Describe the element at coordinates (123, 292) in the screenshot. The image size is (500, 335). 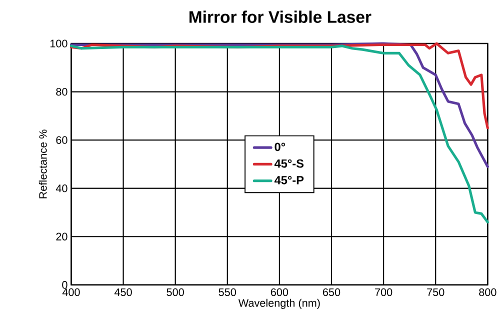
I see `x-tick-label: 450` at that location.